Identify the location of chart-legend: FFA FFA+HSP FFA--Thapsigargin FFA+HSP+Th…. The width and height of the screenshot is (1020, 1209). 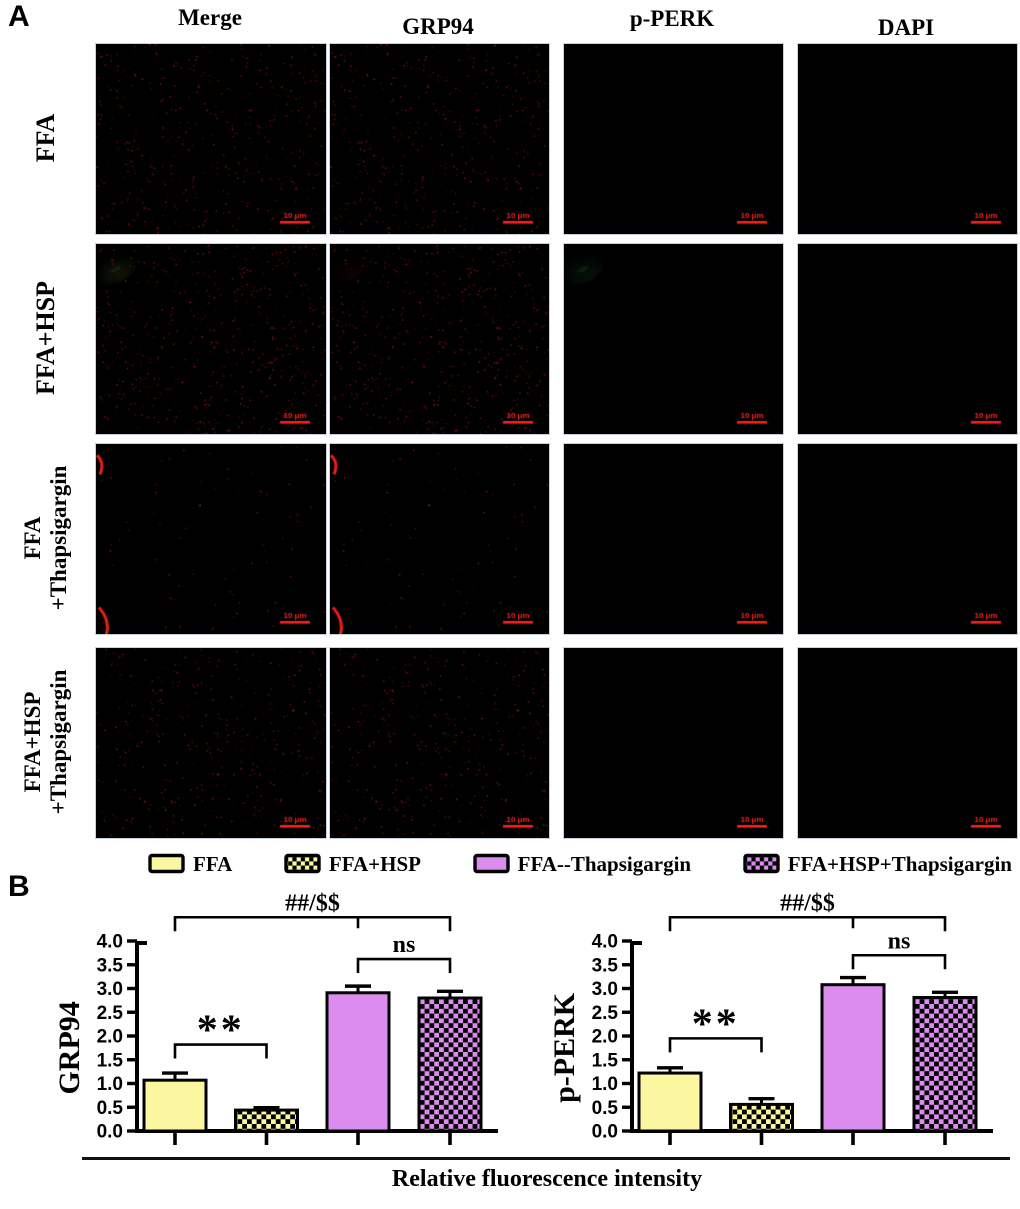
(580, 864).